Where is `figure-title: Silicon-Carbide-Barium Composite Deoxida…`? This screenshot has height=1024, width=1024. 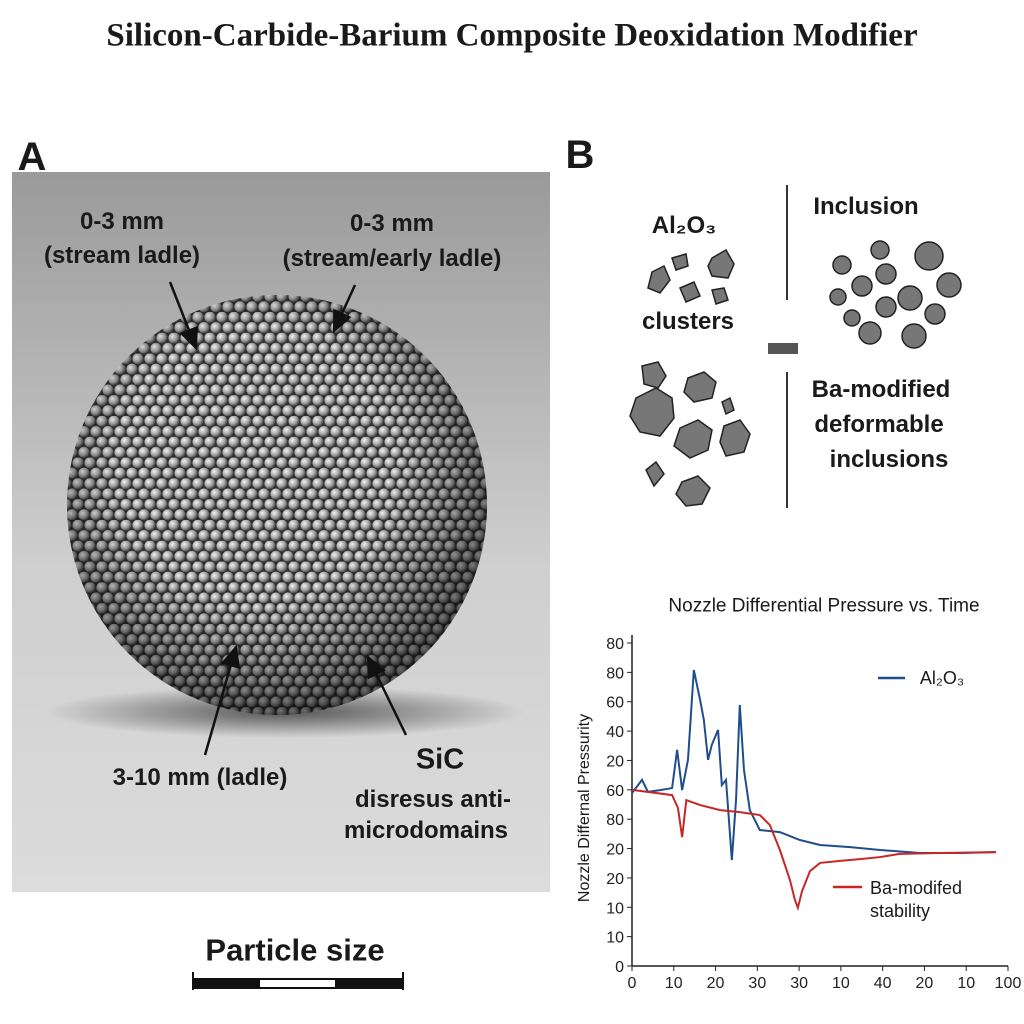 figure-title: Silicon-Carbide-Barium Composite Deoxida… is located at coordinates (512, 35).